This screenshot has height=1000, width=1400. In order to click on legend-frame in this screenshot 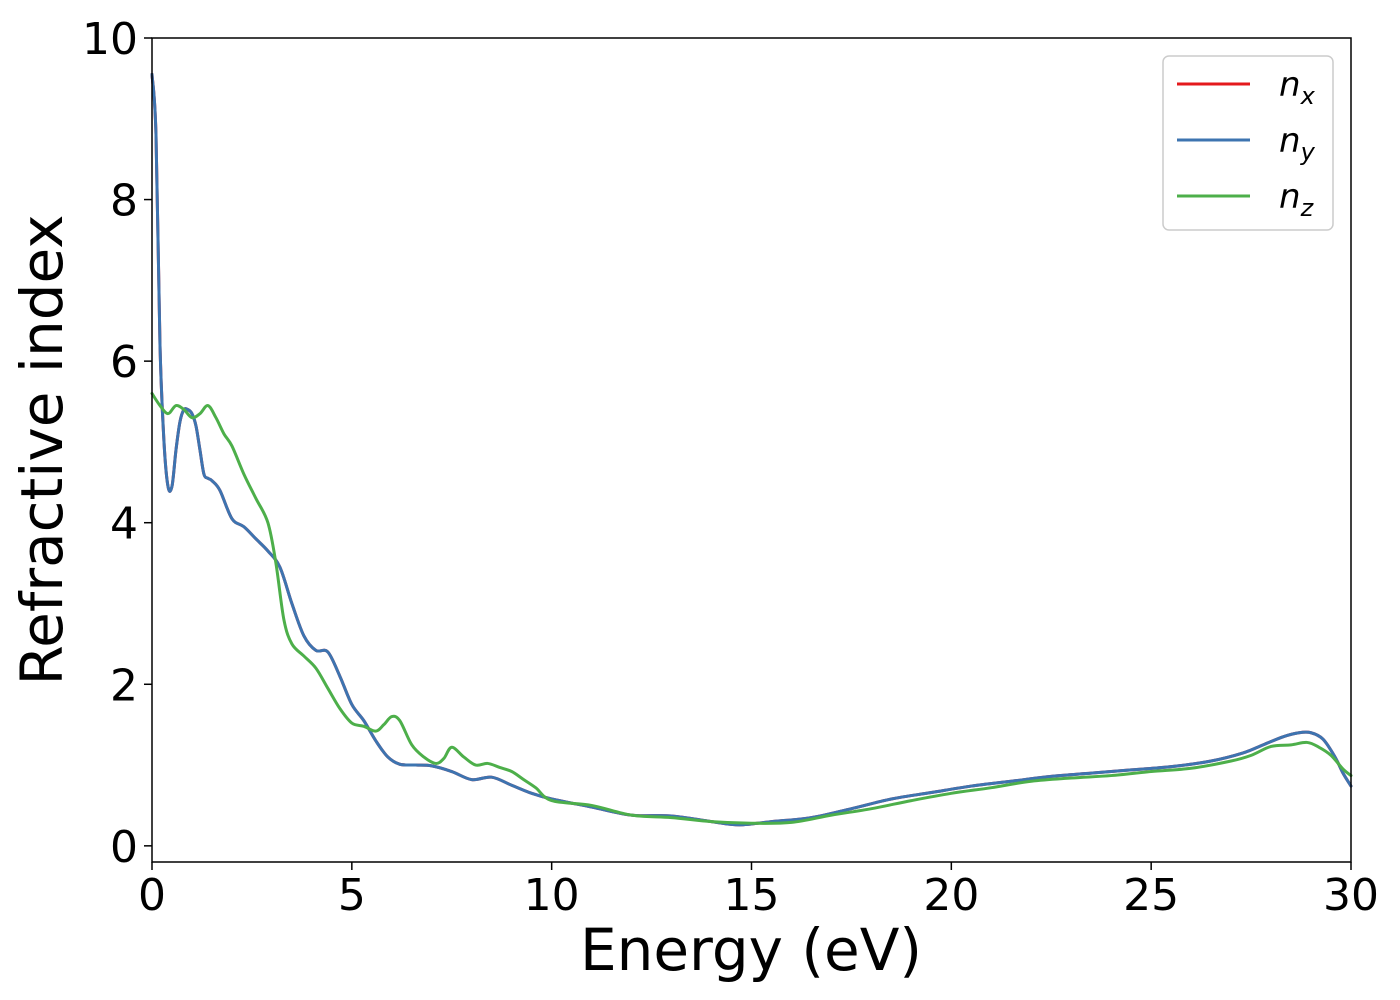, I will do `click(1248, 143)`.